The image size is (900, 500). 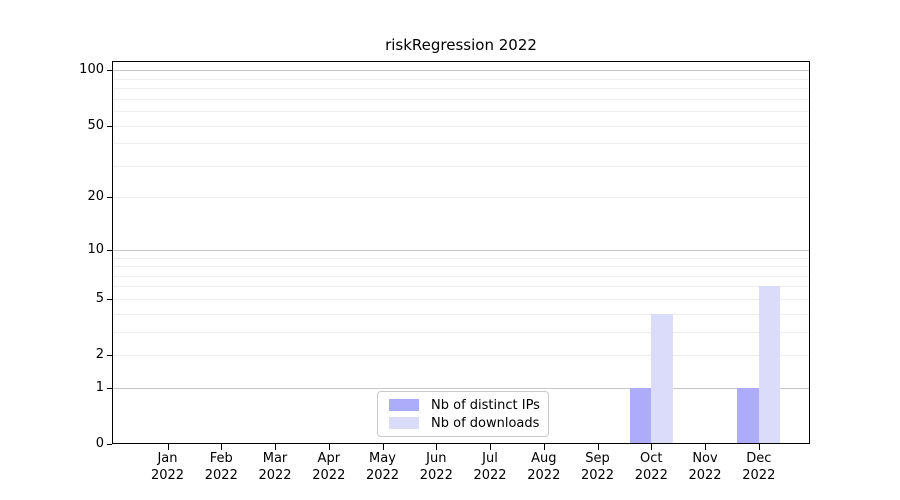 I want to click on legend-swatch-downloads, so click(x=404, y=423).